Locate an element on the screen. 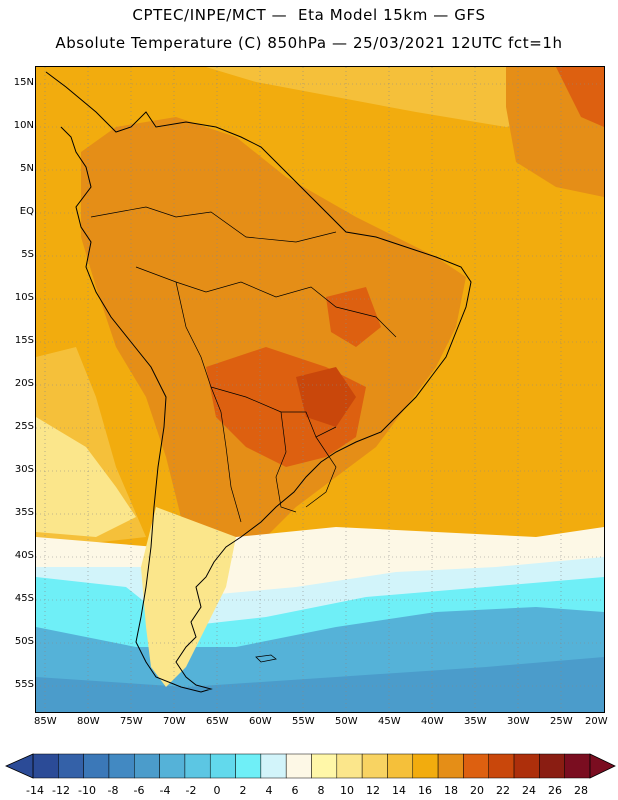 The image size is (618, 800). warm-field-north is located at coordinates (405, 97).